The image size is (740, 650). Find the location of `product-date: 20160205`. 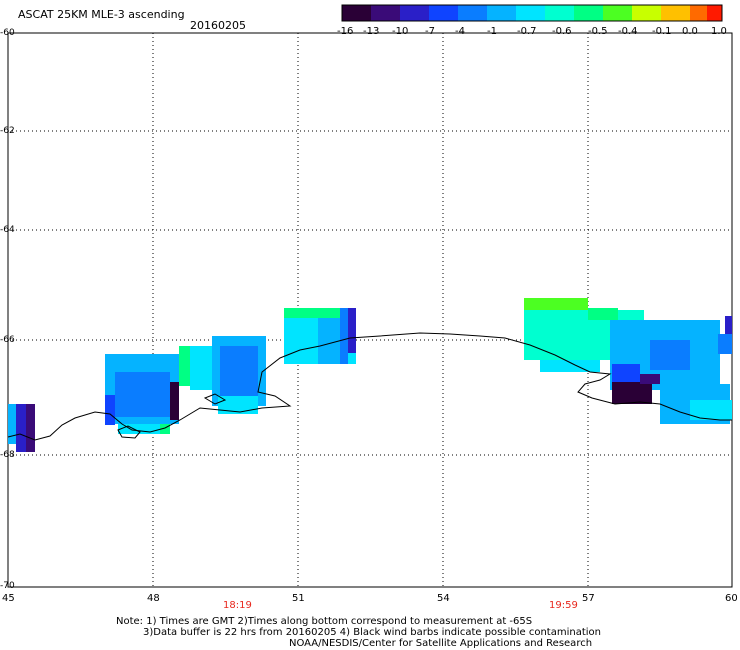

product-date: 20160205 is located at coordinates (218, 25).